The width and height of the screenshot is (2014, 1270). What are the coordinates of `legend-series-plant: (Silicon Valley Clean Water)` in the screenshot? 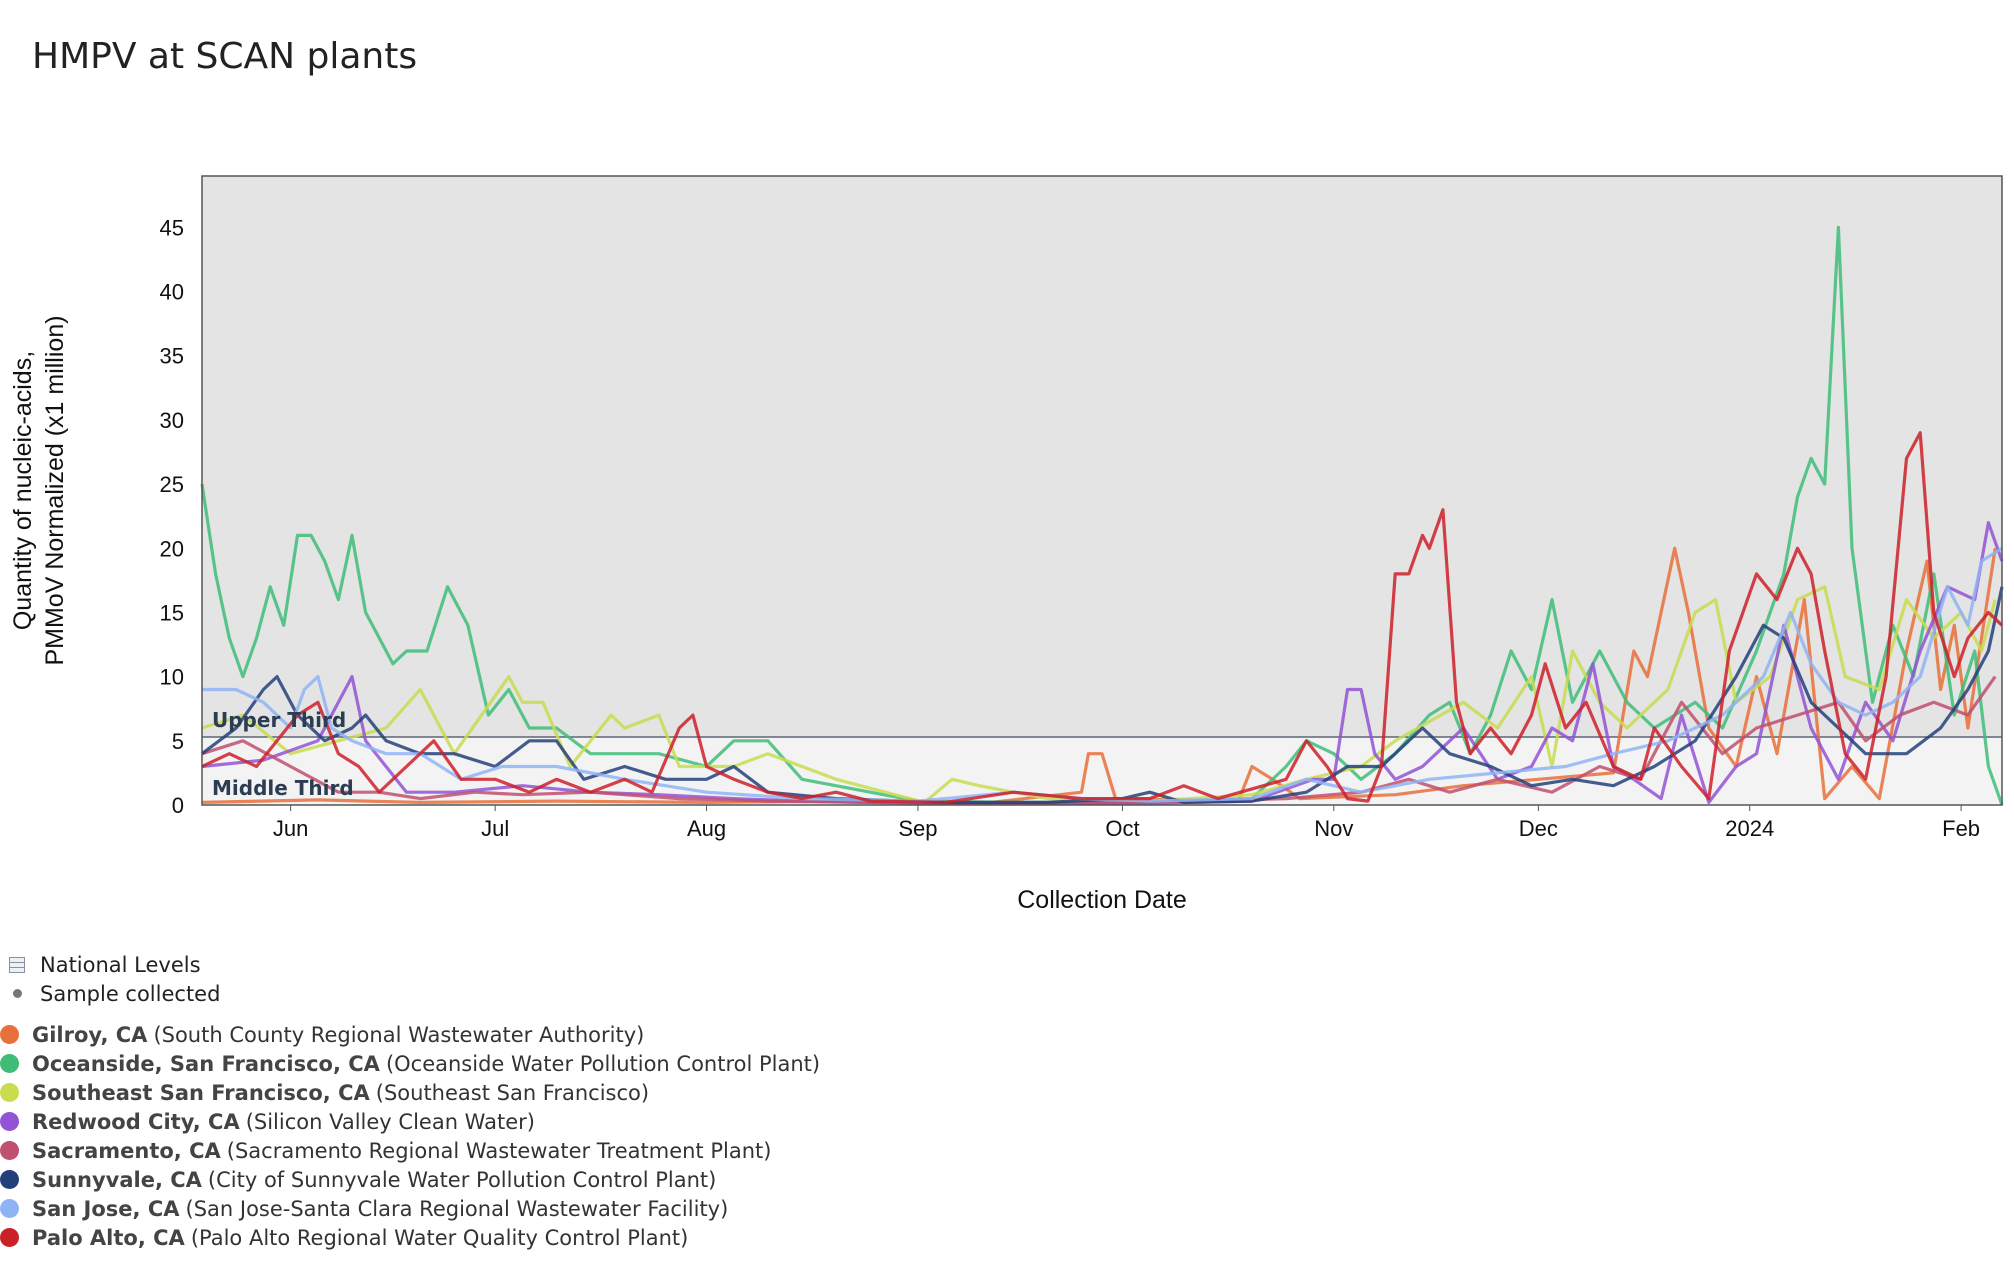 It's located at (390, 1121).